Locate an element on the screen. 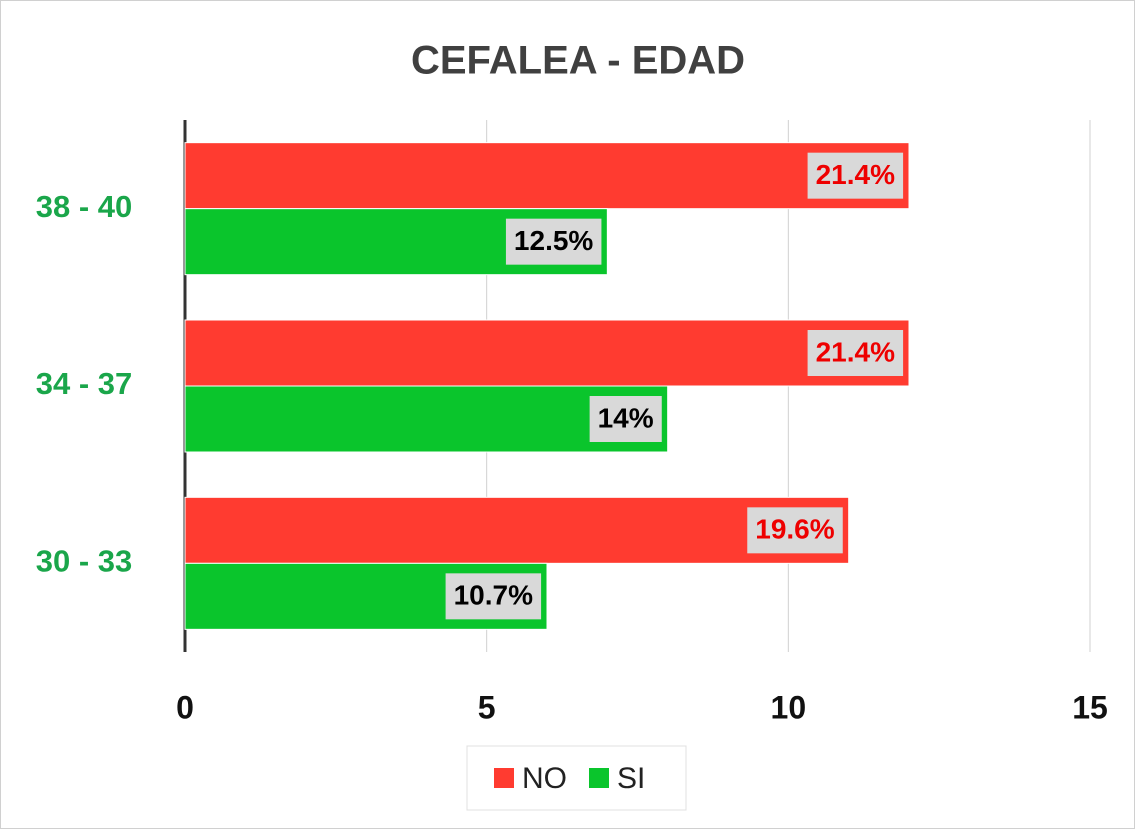  data-label: 12.5% is located at coordinates (553, 240).